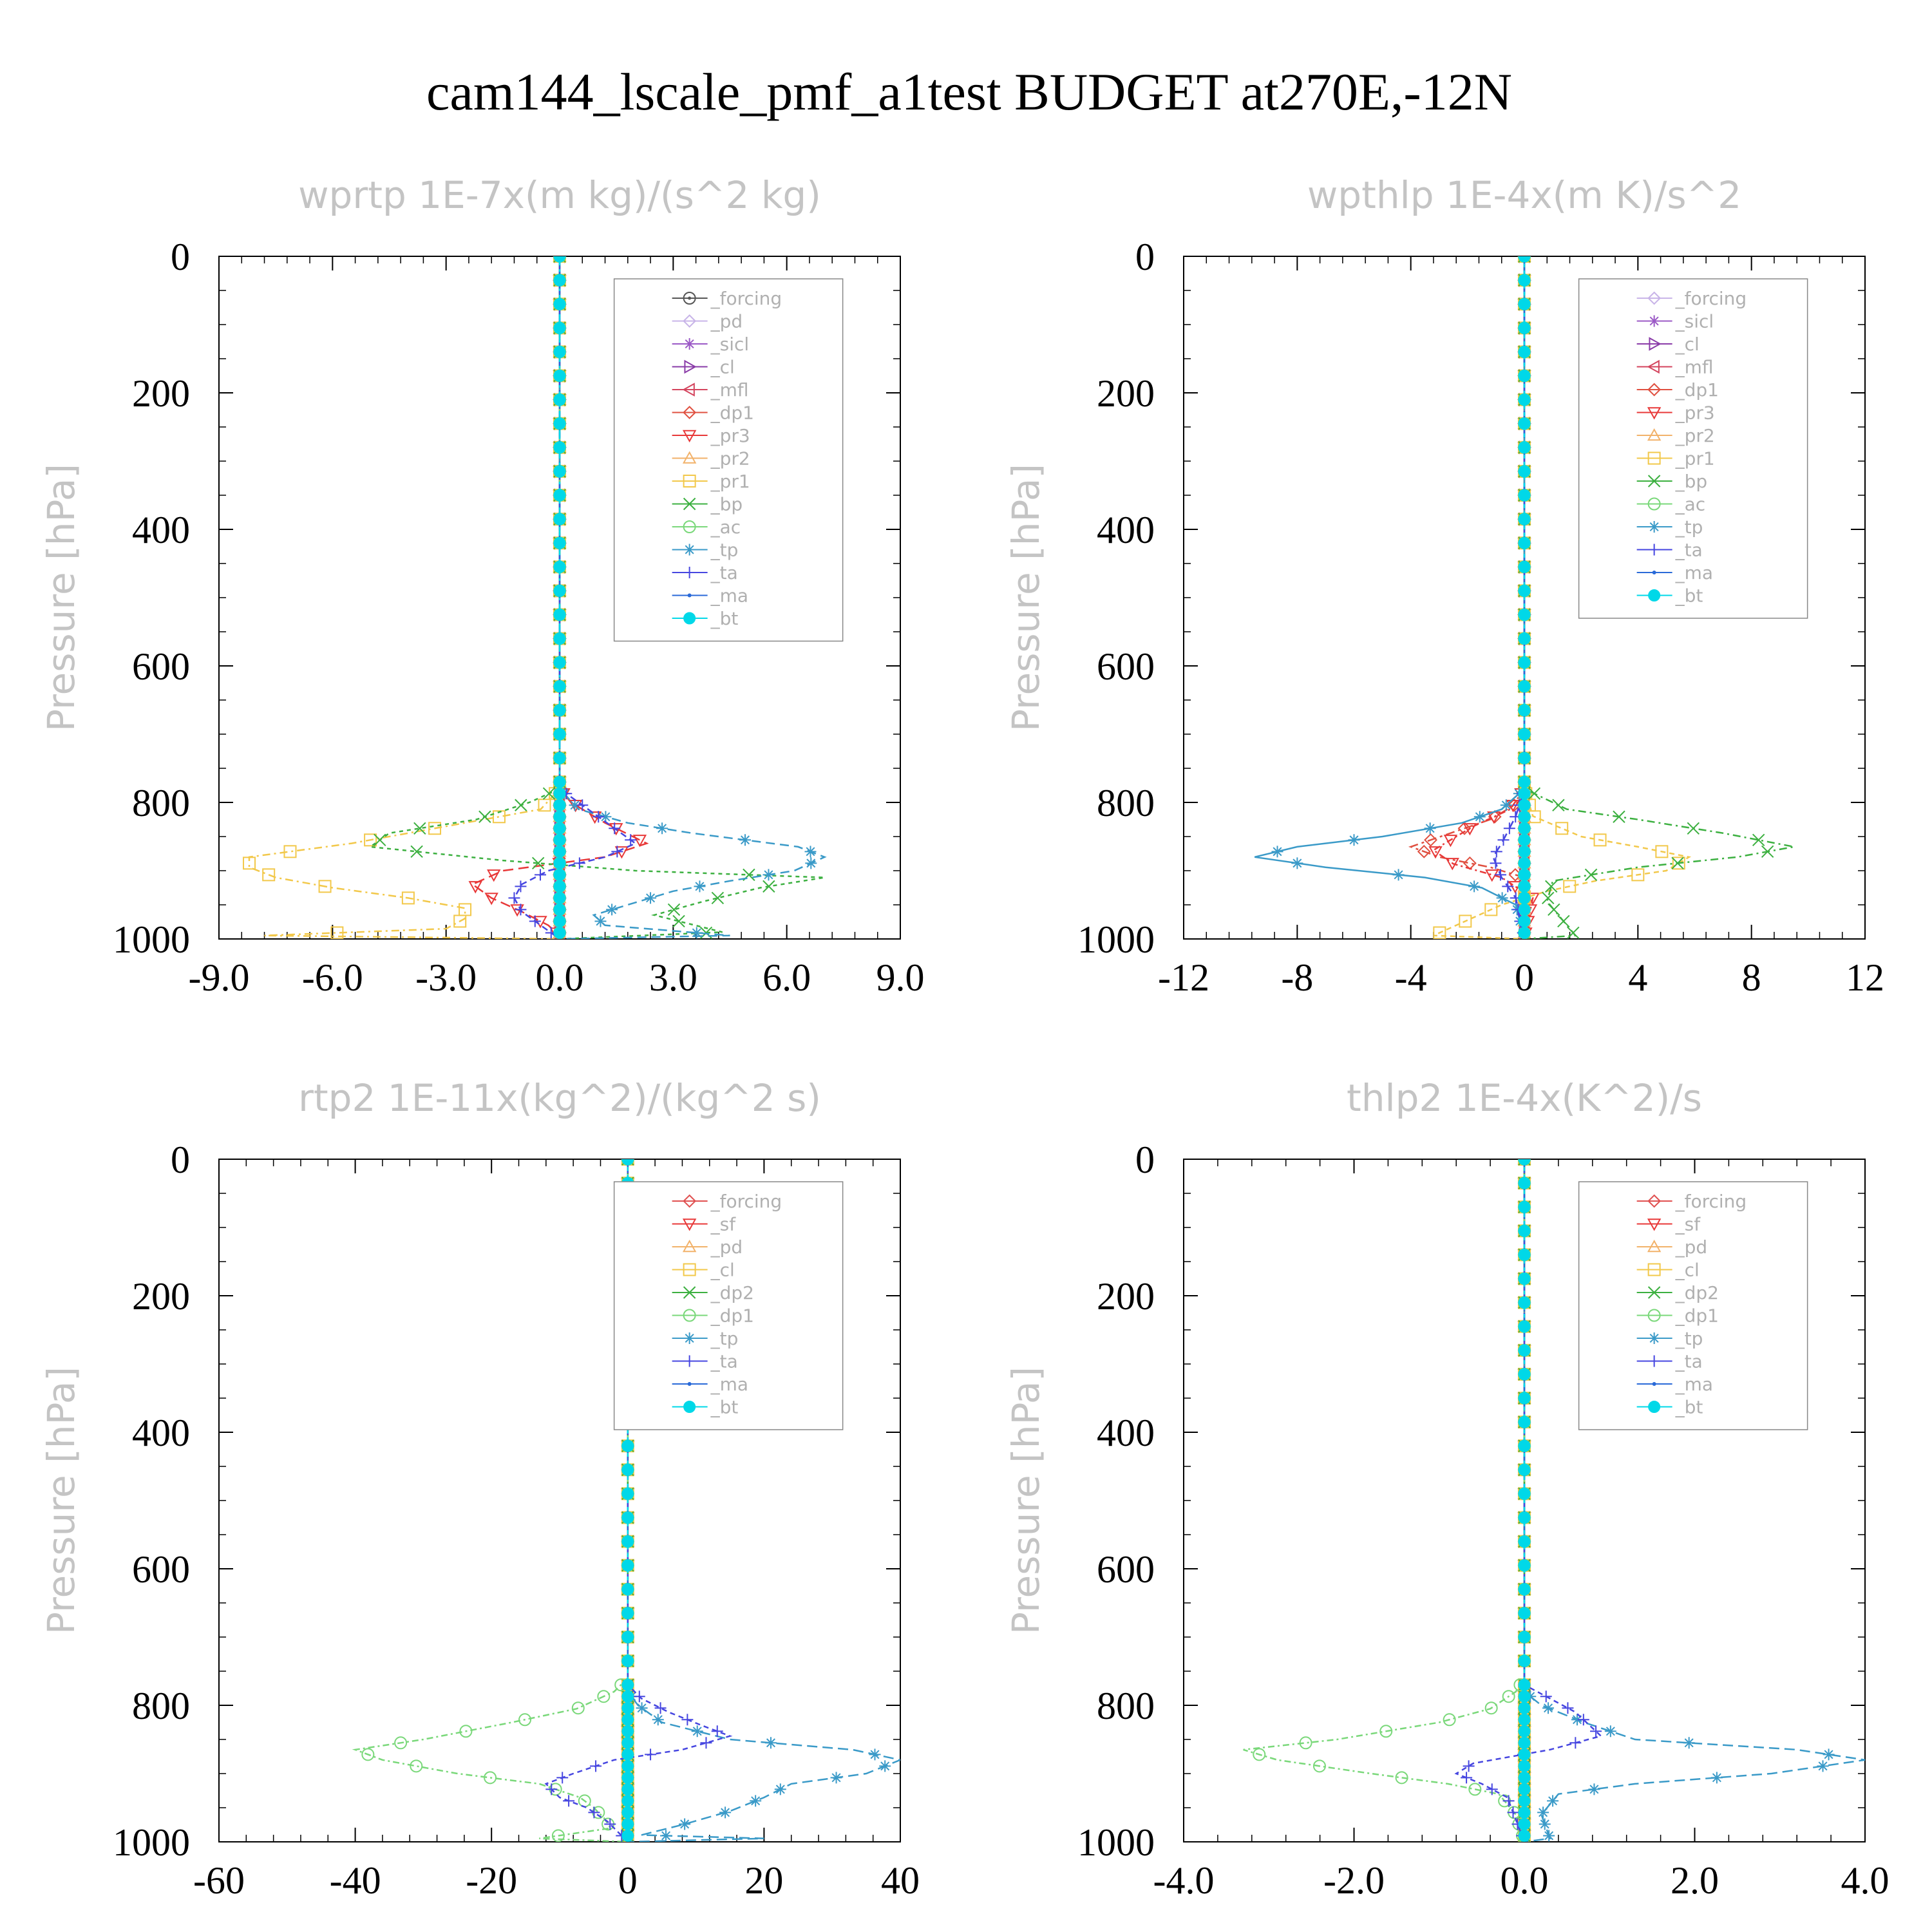 Image resolution: width=1932 pixels, height=1932 pixels. What do you see at coordinates (1694, 572) in the screenshot?
I see `legend-label: _ma` at bounding box center [1694, 572].